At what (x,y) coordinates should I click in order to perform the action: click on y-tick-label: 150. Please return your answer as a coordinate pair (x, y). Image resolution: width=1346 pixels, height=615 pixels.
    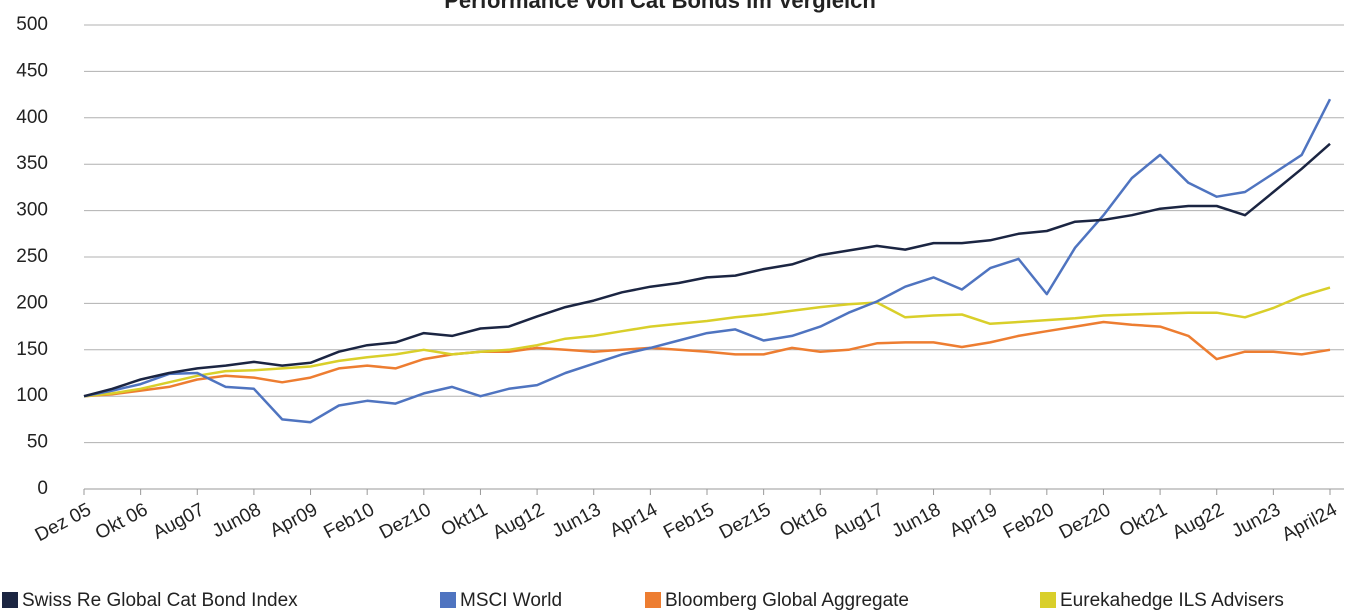
    Looking at the image, I should click on (32, 349).